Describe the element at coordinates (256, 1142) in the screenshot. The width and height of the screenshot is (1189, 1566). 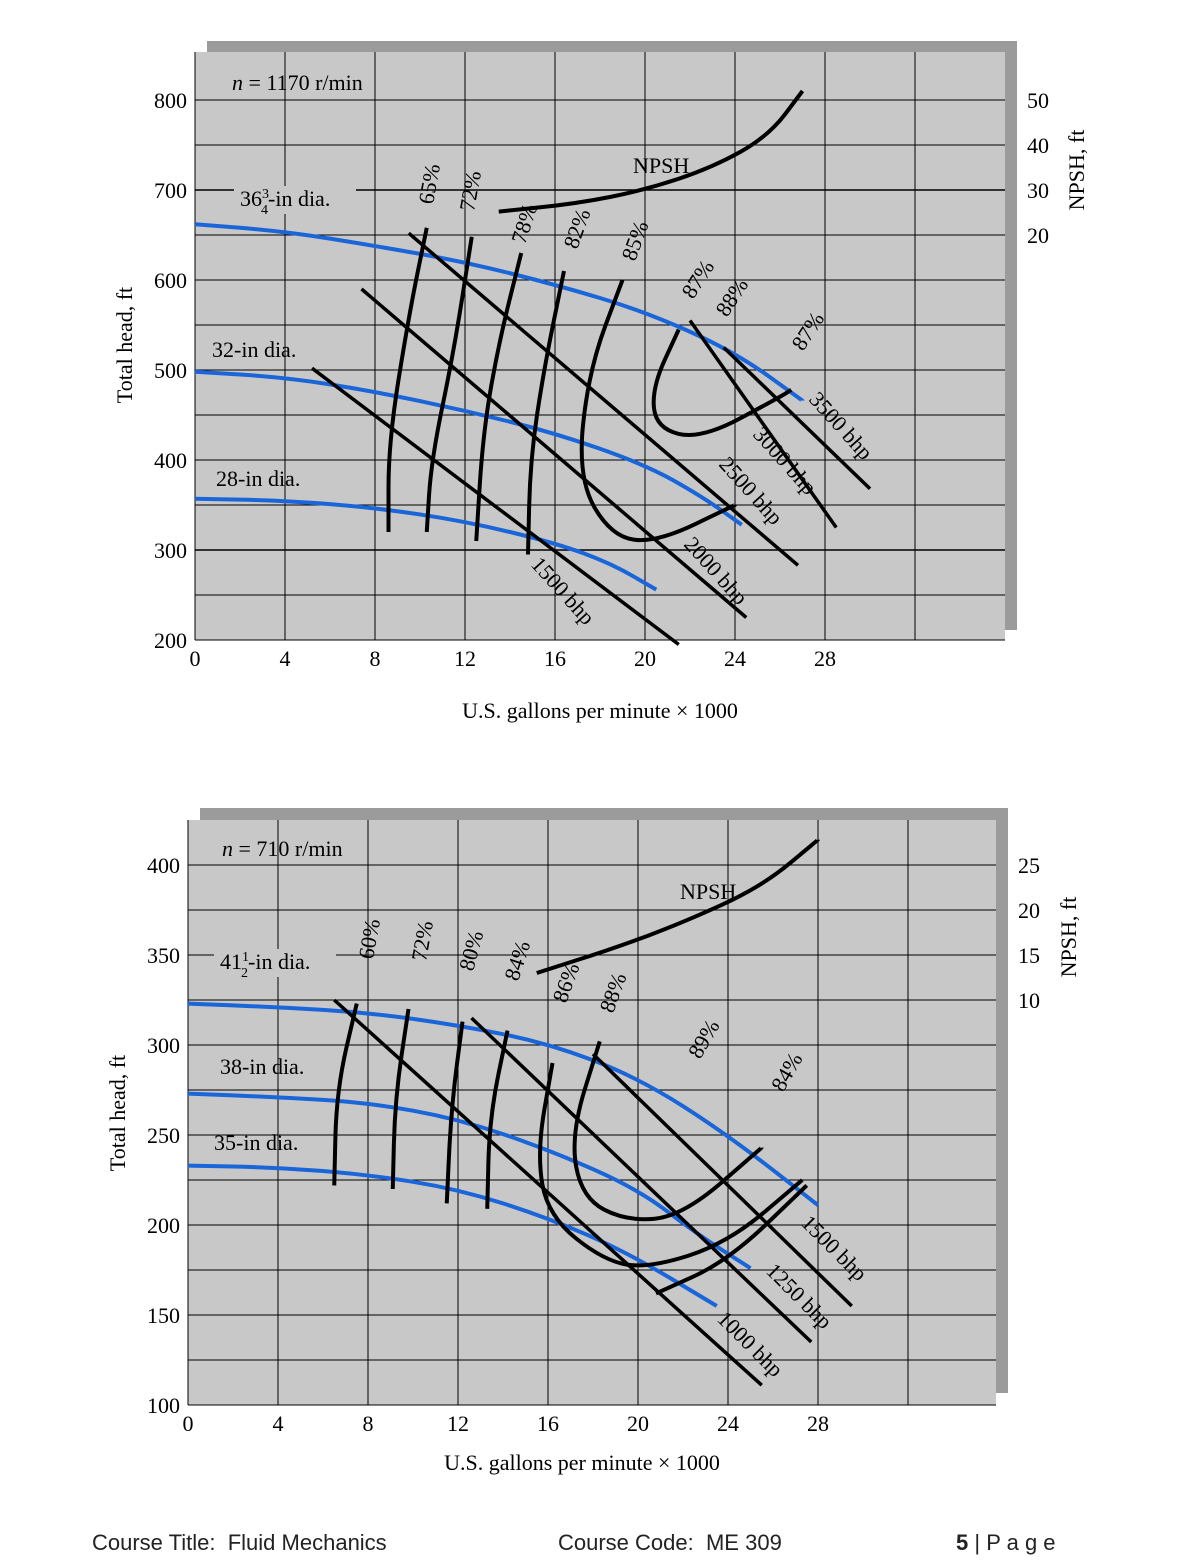
I see `diameter-label: 35-in dia.` at that location.